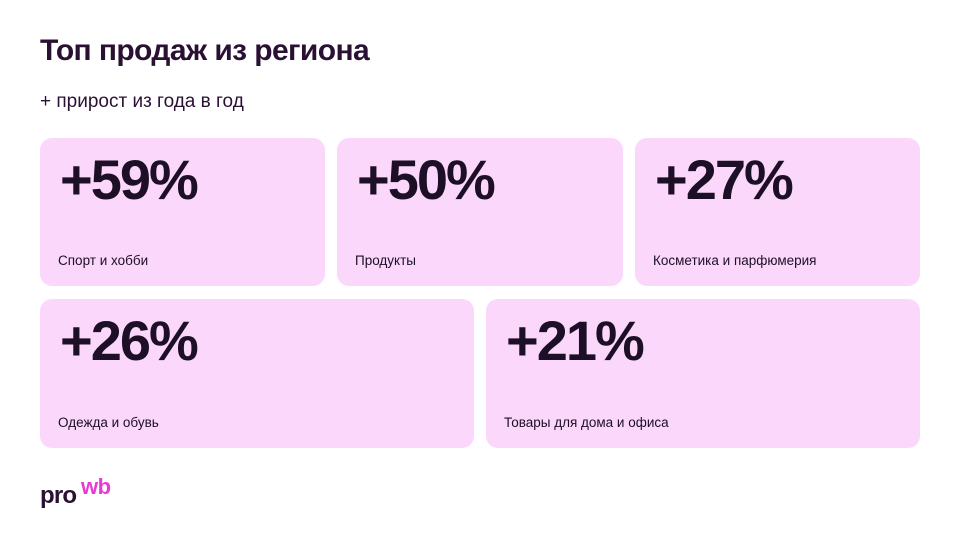 This screenshot has width=960, height=540. What do you see at coordinates (777, 212) in the screenshot?
I see `stat-card-cosmetics: +27% Косметика и парфюмерия` at bounding box center [777, 212].